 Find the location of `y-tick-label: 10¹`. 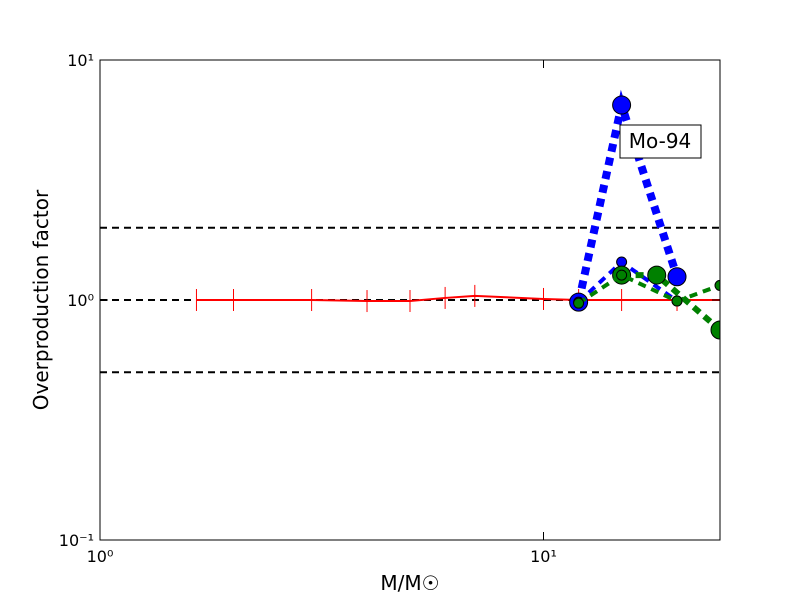

y-tick-label: 10¹ is located at coordinates (80, 60).